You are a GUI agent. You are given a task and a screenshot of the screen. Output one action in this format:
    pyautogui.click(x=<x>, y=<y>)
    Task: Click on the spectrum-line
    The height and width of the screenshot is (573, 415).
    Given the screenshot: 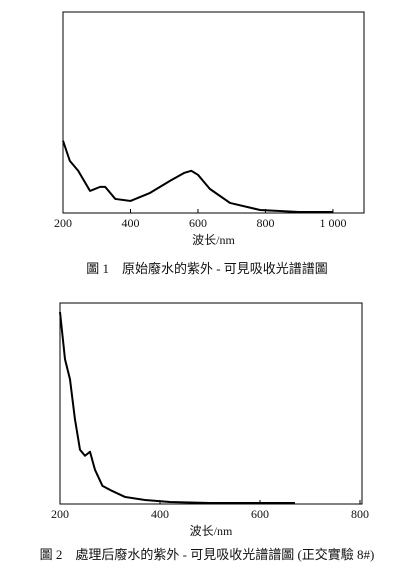 What is the action you would take?
    pyautogui.click(x=197, y=176)
    